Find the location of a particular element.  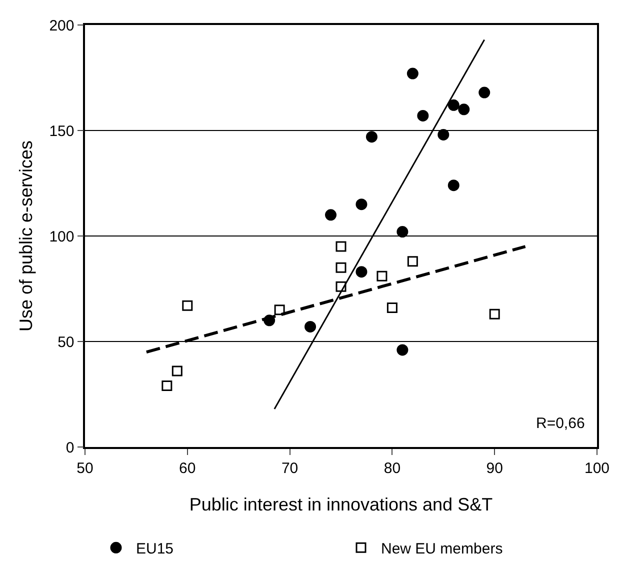

y-tick-label: 200 is located at coordinates (61, 25).